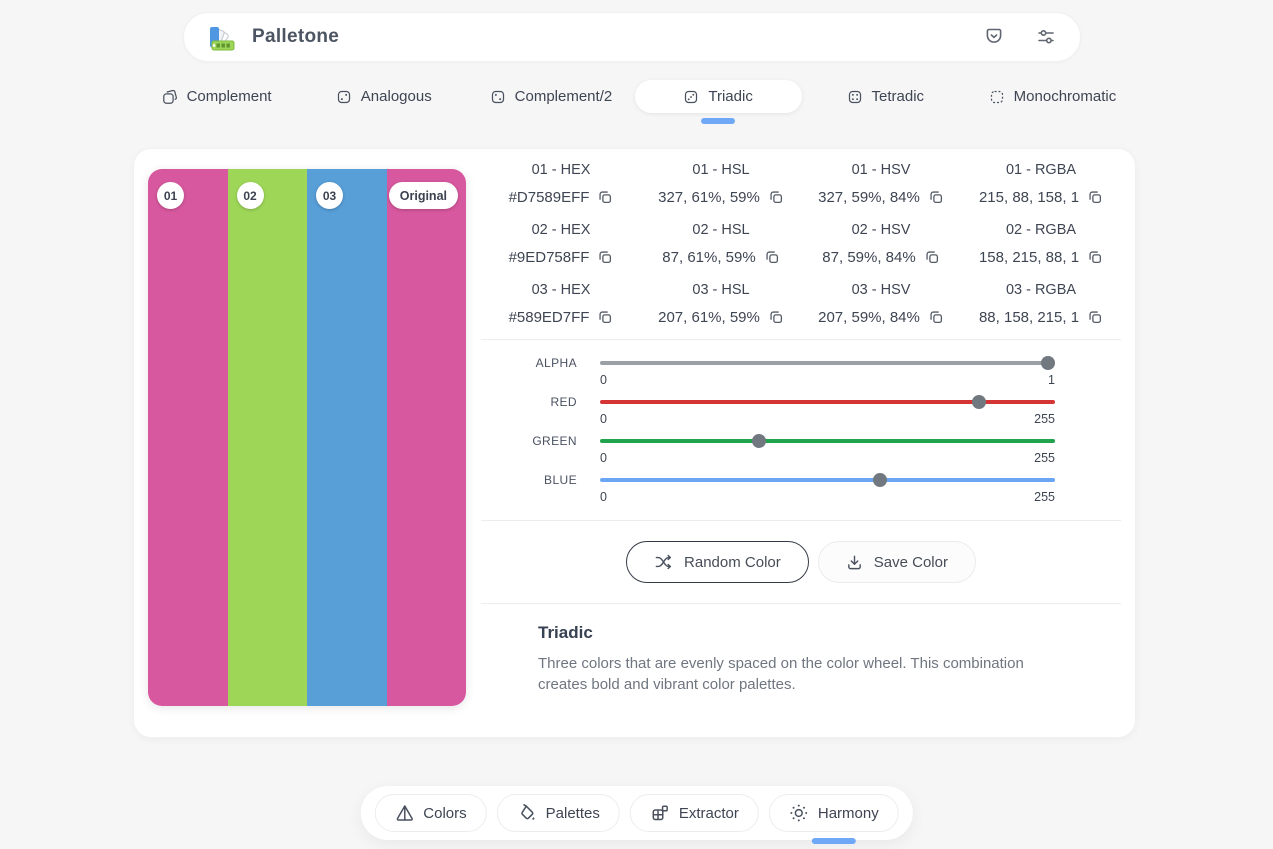 Image resolution: width=1273 pixels, height=849 pixels. Describe the element at coordinates (997, 97) in the screenshot. I see `monochromatic-icon` at that location.